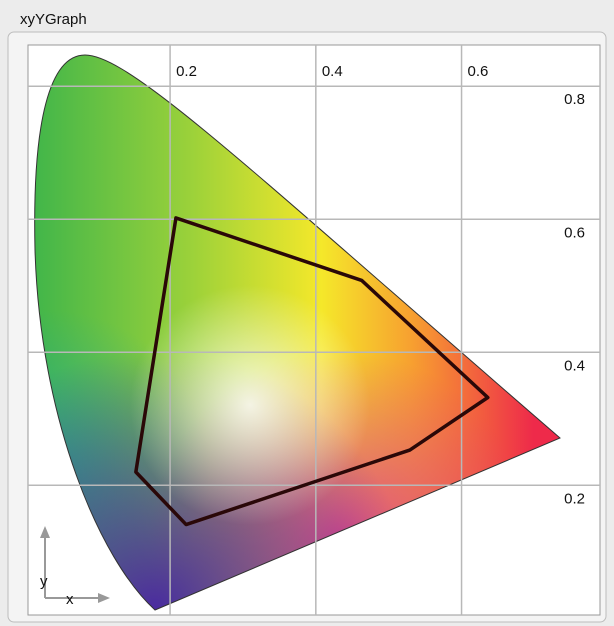 The width and height of the screenshot is (614, 626). Describe the element at coordinates (70, 599) in the screenshot. I see `x-axis-label: x` at that location.